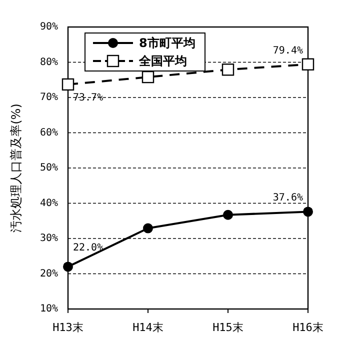 This screenshot has width=348, height=353. Describe the element at coordinates (287, 198) in the screenshot. I see `data-label: 37.6%` at that location.